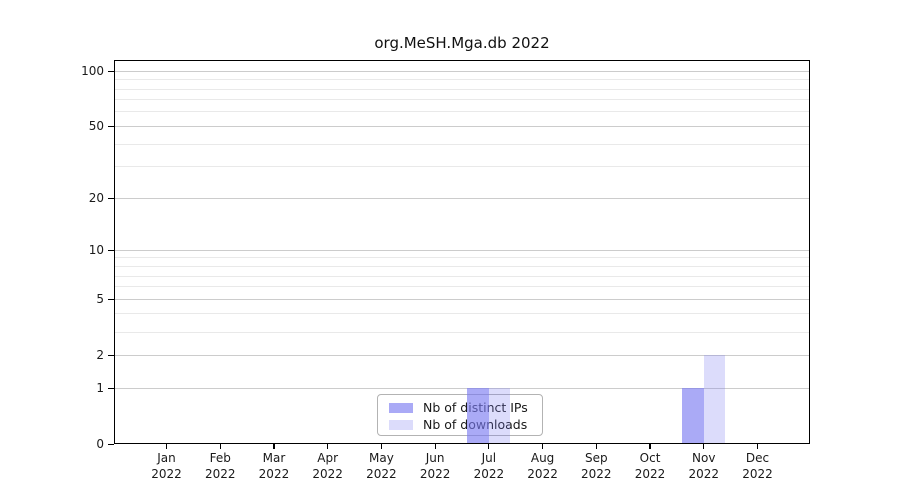 Image resolution: width=900 pixels, height=500 pixels. I want to click on y-tick-label: 100, so click(92, 71).